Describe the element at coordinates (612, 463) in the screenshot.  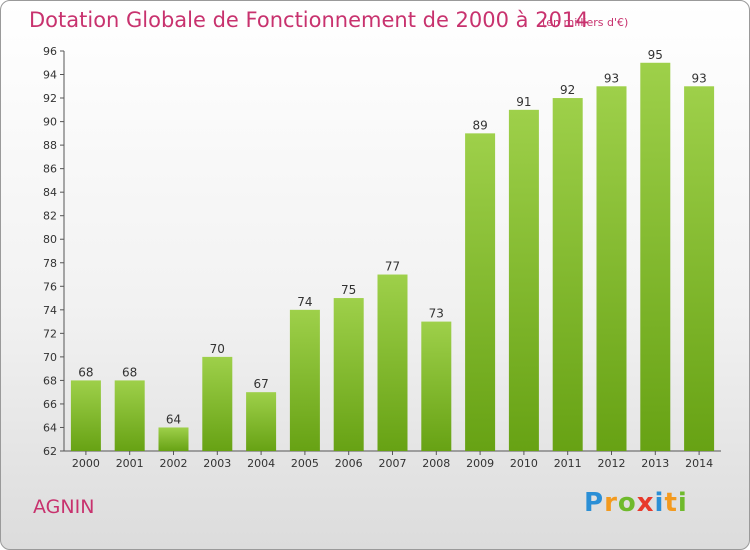
I see `x-tick-label: 2012` at that location.